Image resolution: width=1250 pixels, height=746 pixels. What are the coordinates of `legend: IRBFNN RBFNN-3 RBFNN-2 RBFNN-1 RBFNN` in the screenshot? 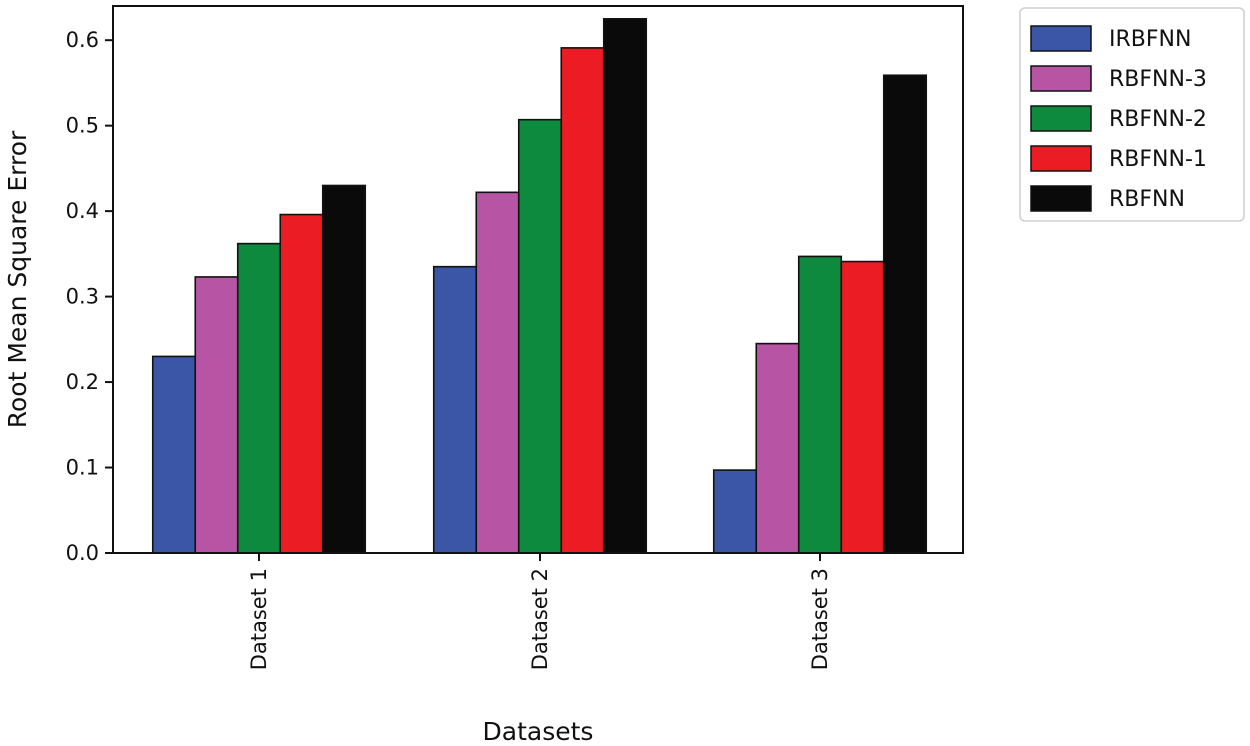 It's located at (1132, 114).